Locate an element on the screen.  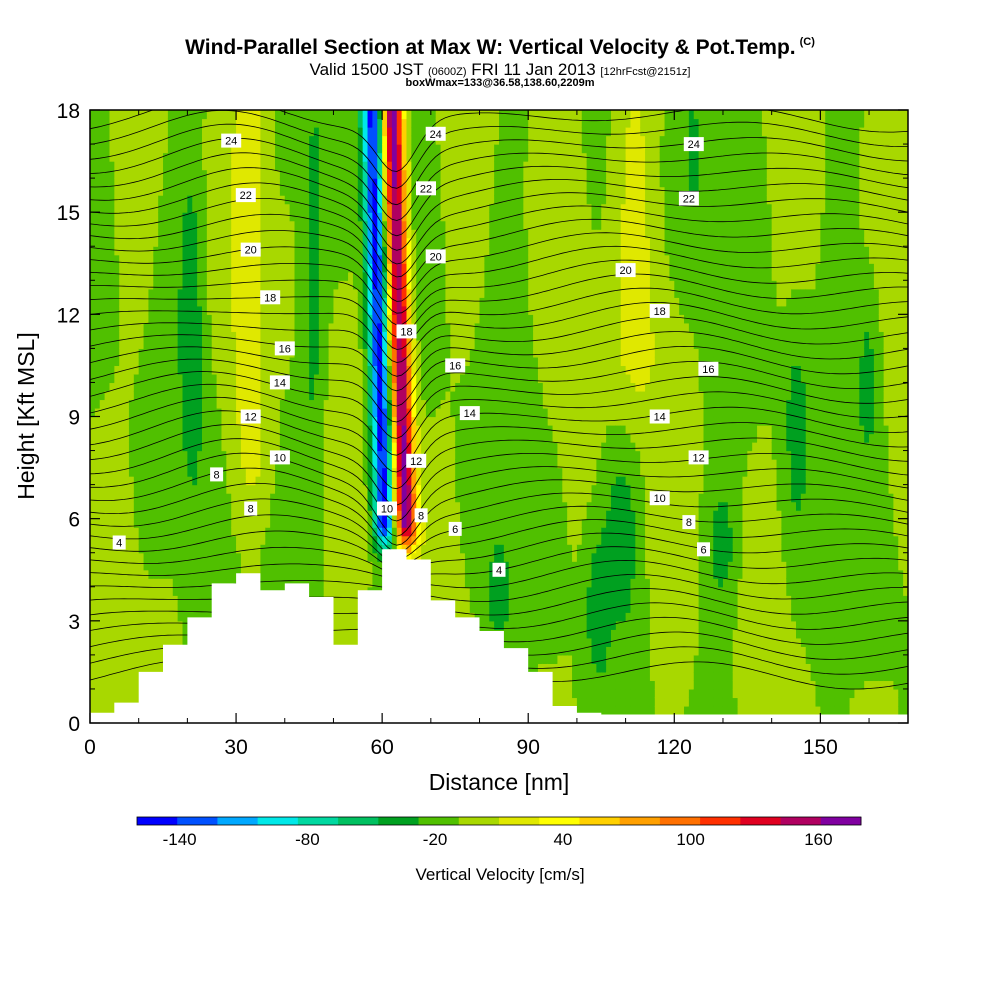
valid-date: FRI 11 Jan 2013 is located at coordinates (533, 69).